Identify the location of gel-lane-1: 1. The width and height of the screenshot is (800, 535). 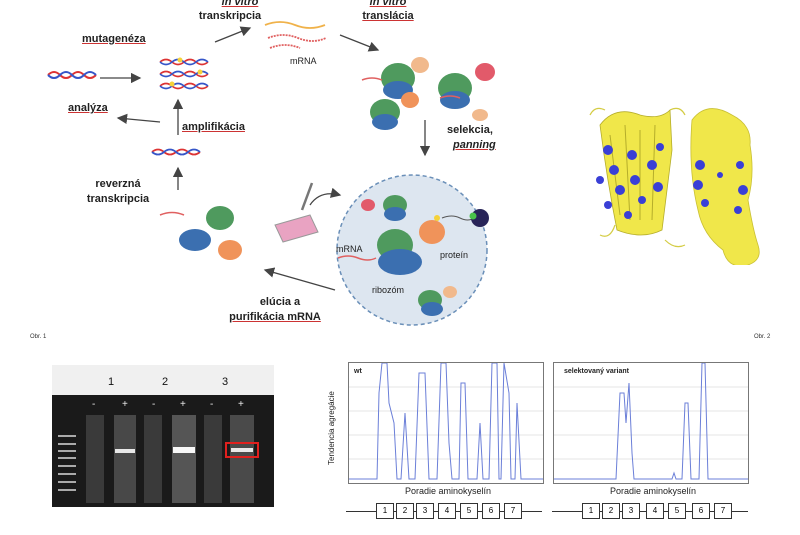
(111, 382).